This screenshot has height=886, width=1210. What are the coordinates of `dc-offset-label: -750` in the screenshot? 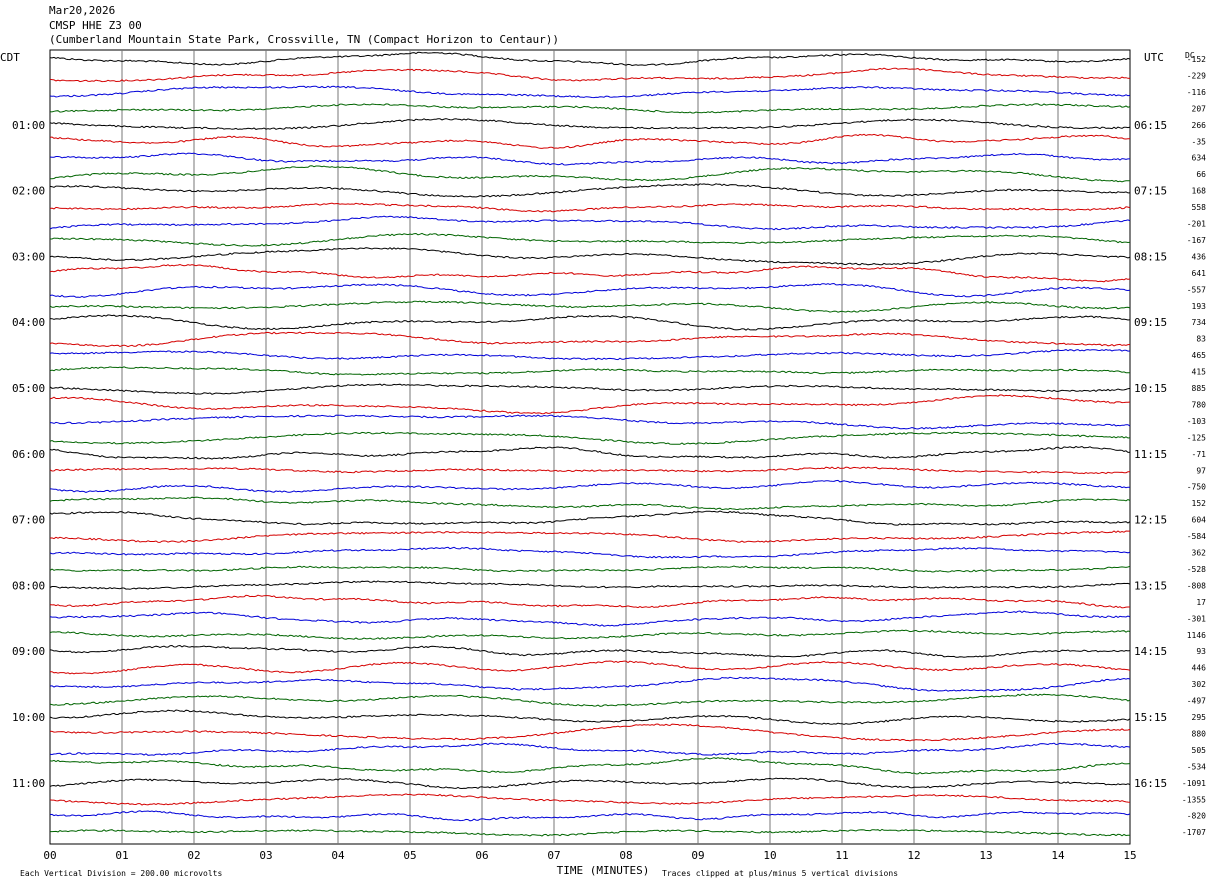 It's located at (1196, 487).